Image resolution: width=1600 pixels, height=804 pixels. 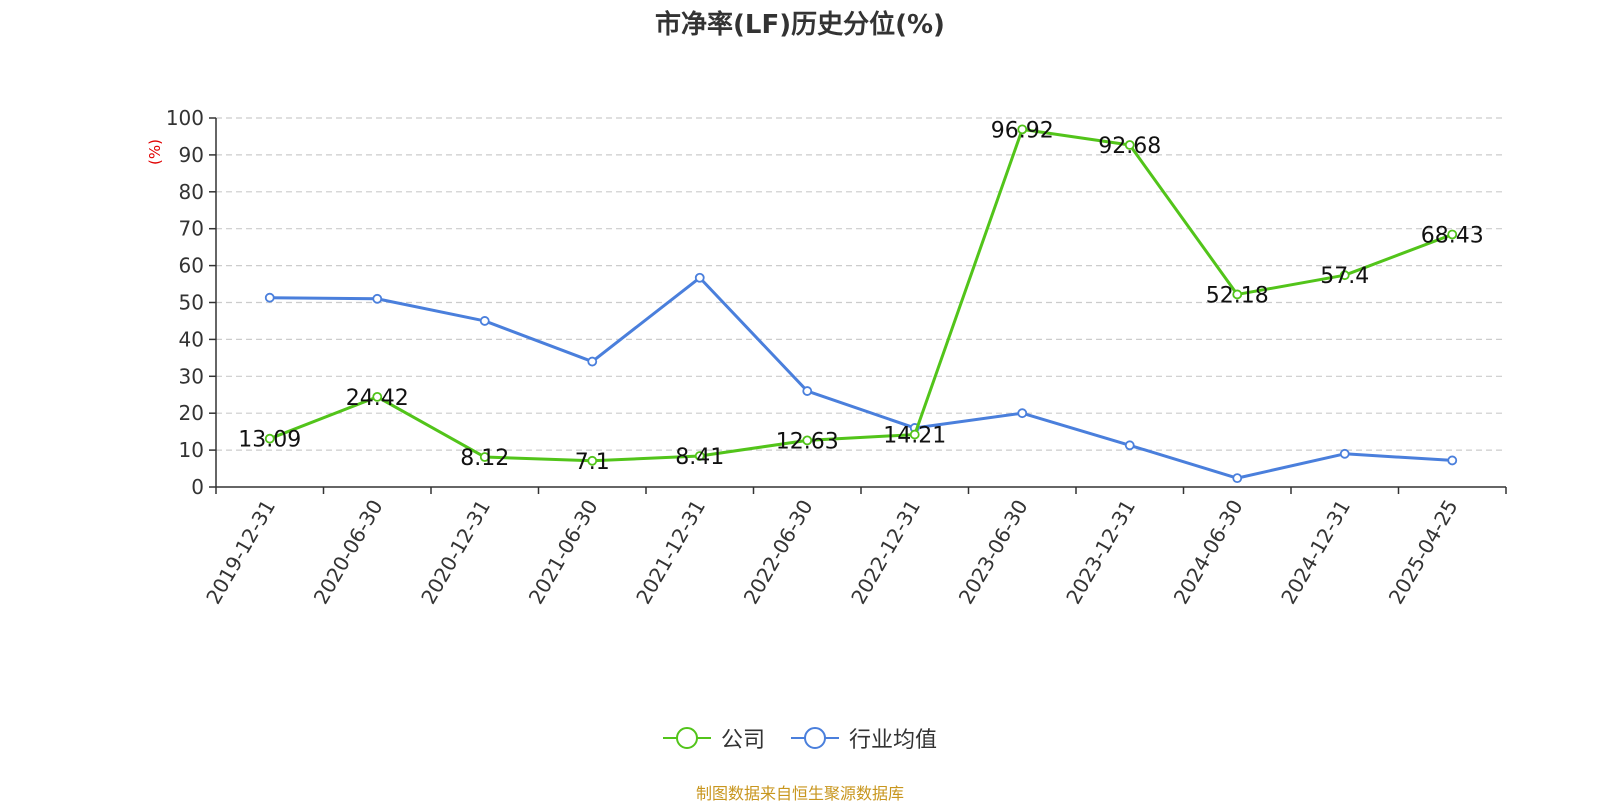 I want to click on y-tick-label: 30, so click(x=191, y=376).